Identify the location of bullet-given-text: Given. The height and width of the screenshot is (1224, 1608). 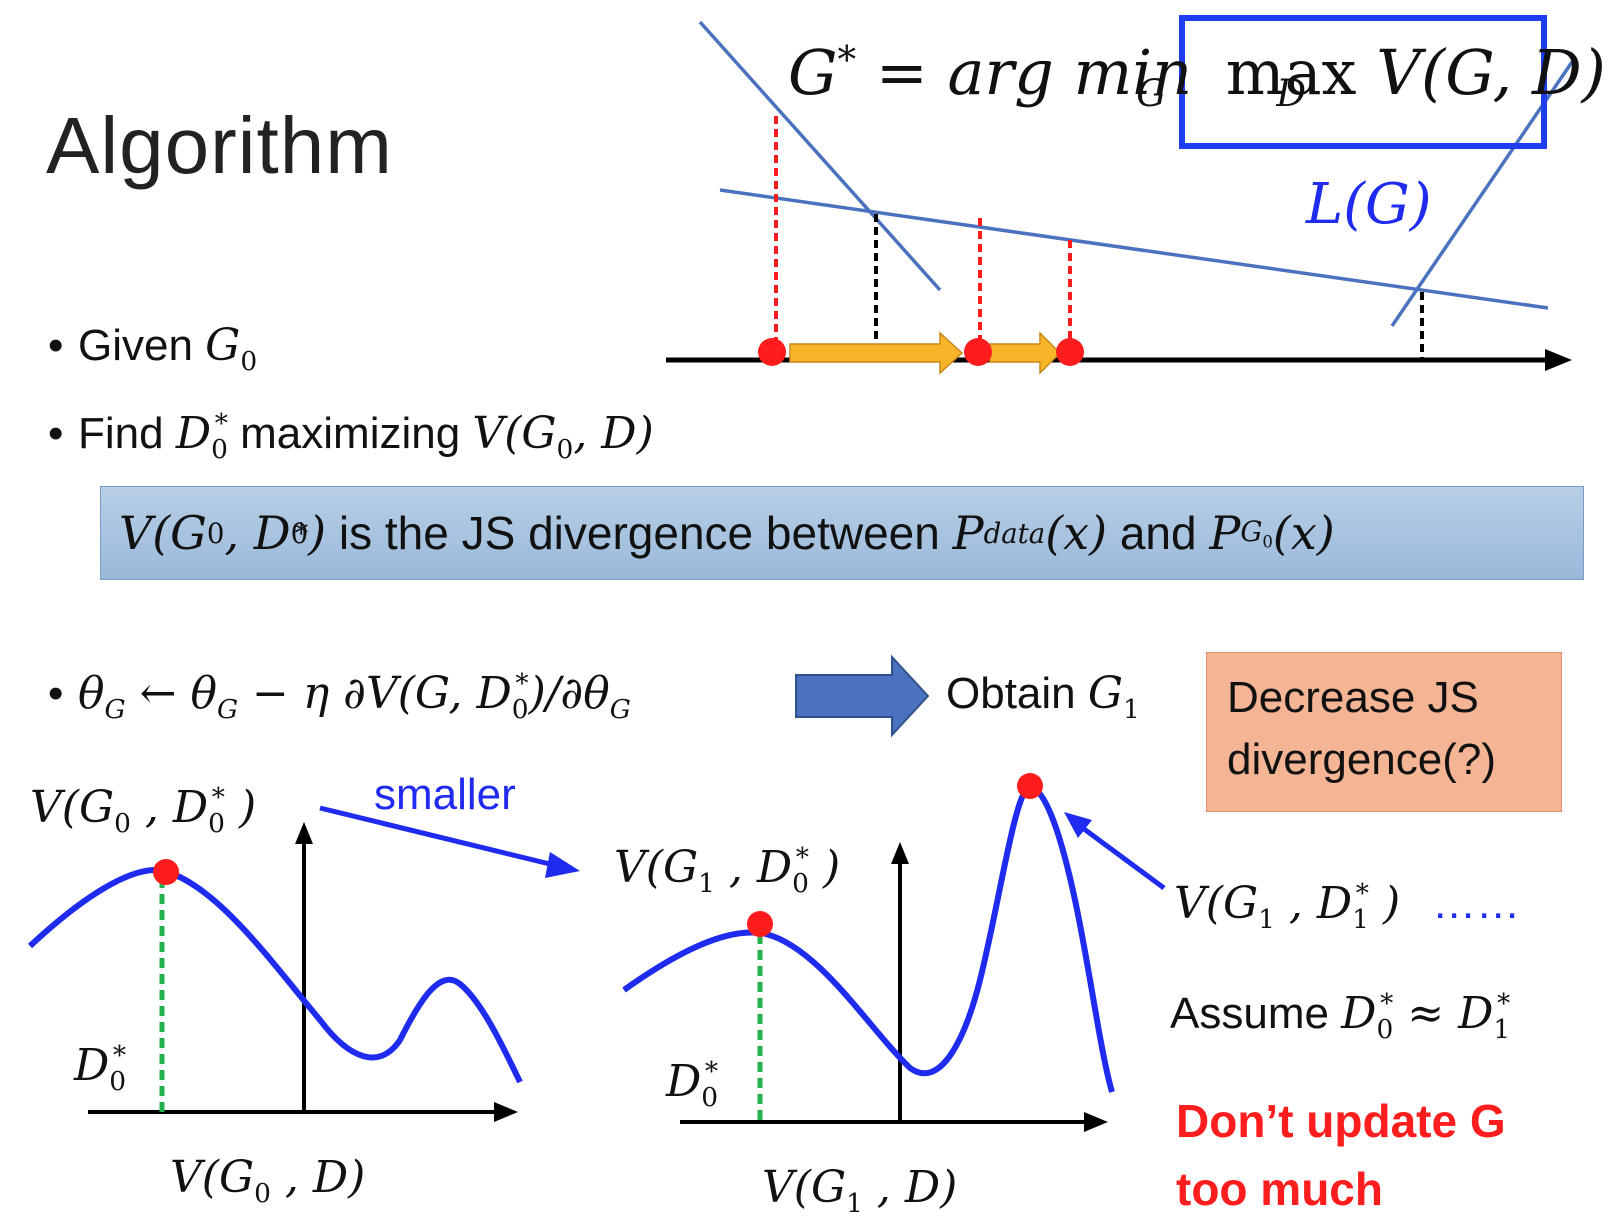
(142, 345).